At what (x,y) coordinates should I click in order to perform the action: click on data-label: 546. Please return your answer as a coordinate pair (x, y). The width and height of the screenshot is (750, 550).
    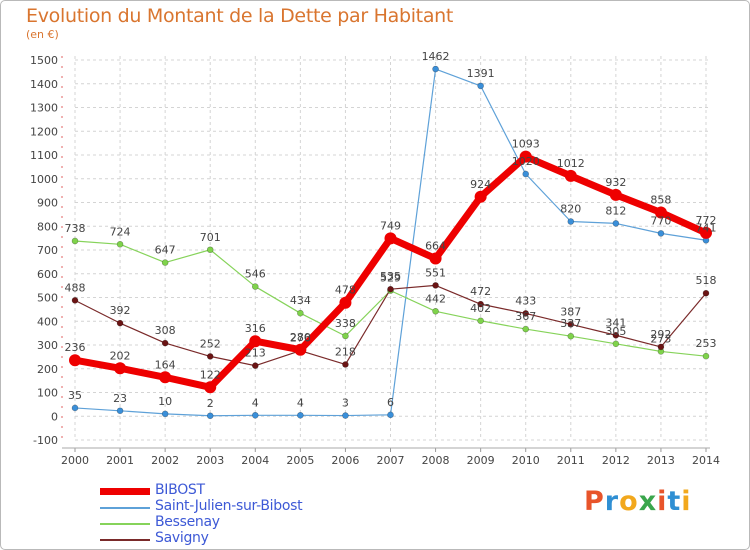
    Looking at the image, I should click on (255, 274).